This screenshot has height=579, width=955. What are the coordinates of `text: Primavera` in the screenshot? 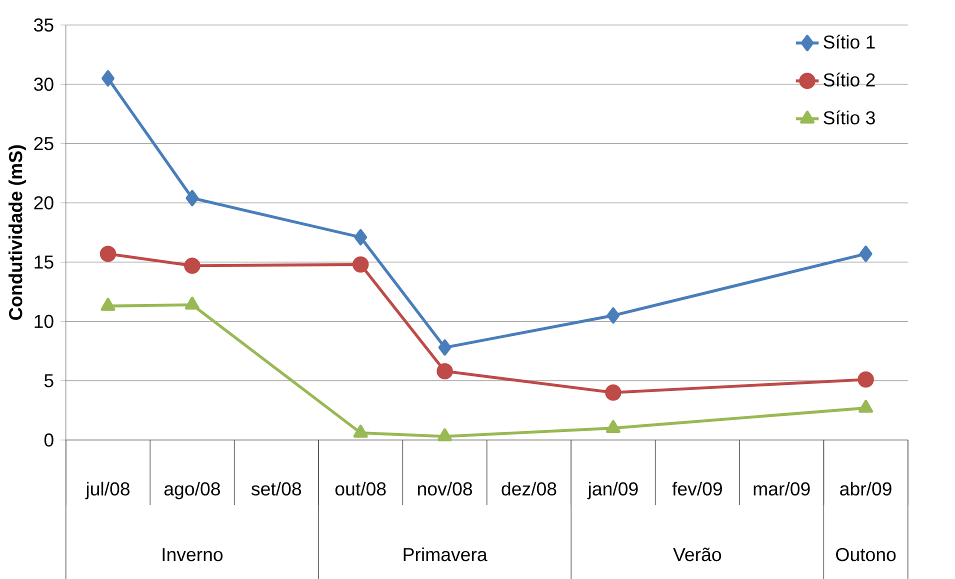 It's located at (446, 554).